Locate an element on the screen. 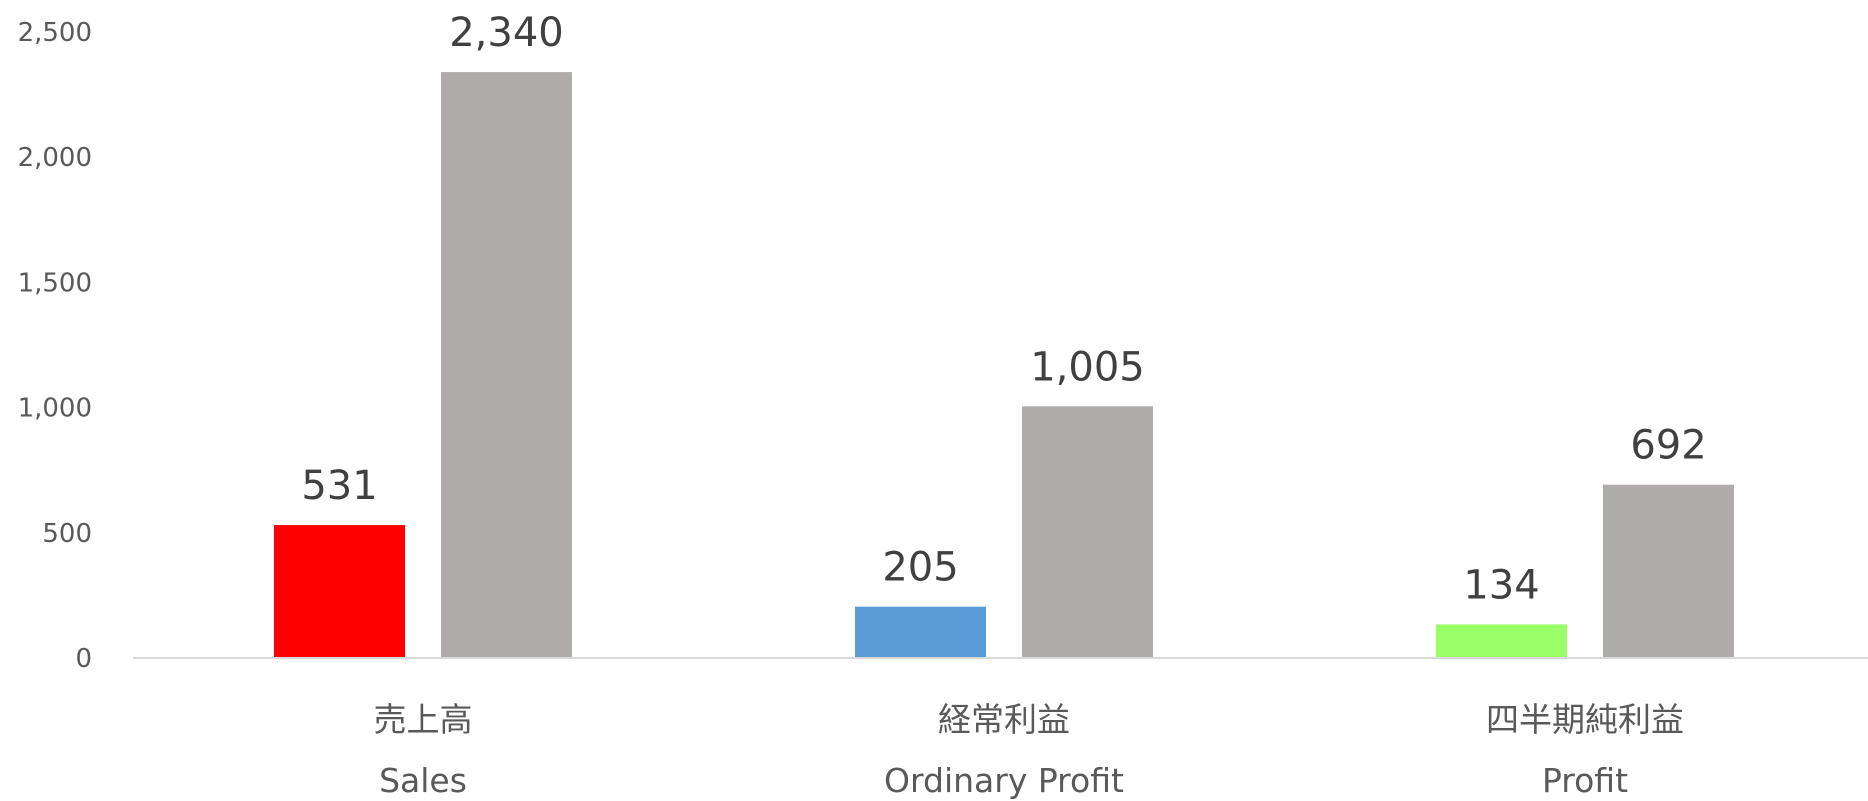 The height and width of the screenshot is (801, 1868). category-label-ja: 経常利益 is located at coordinates (1004, 719).